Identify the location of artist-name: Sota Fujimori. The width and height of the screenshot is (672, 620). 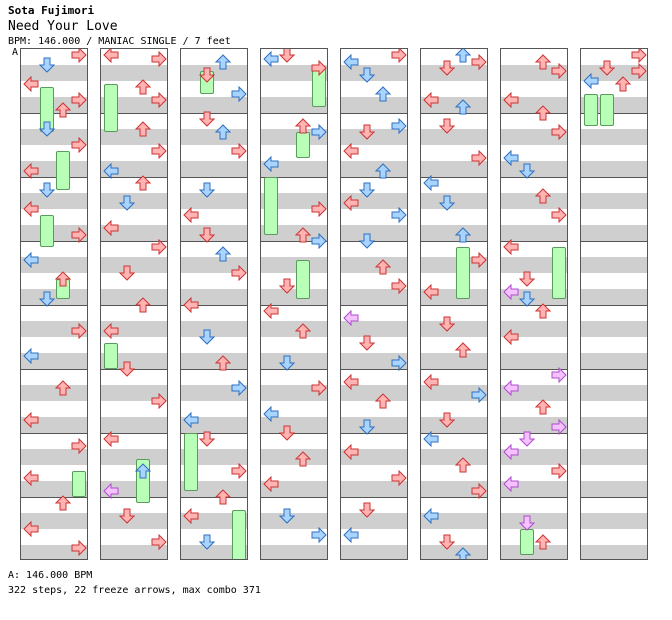
(51, 10).